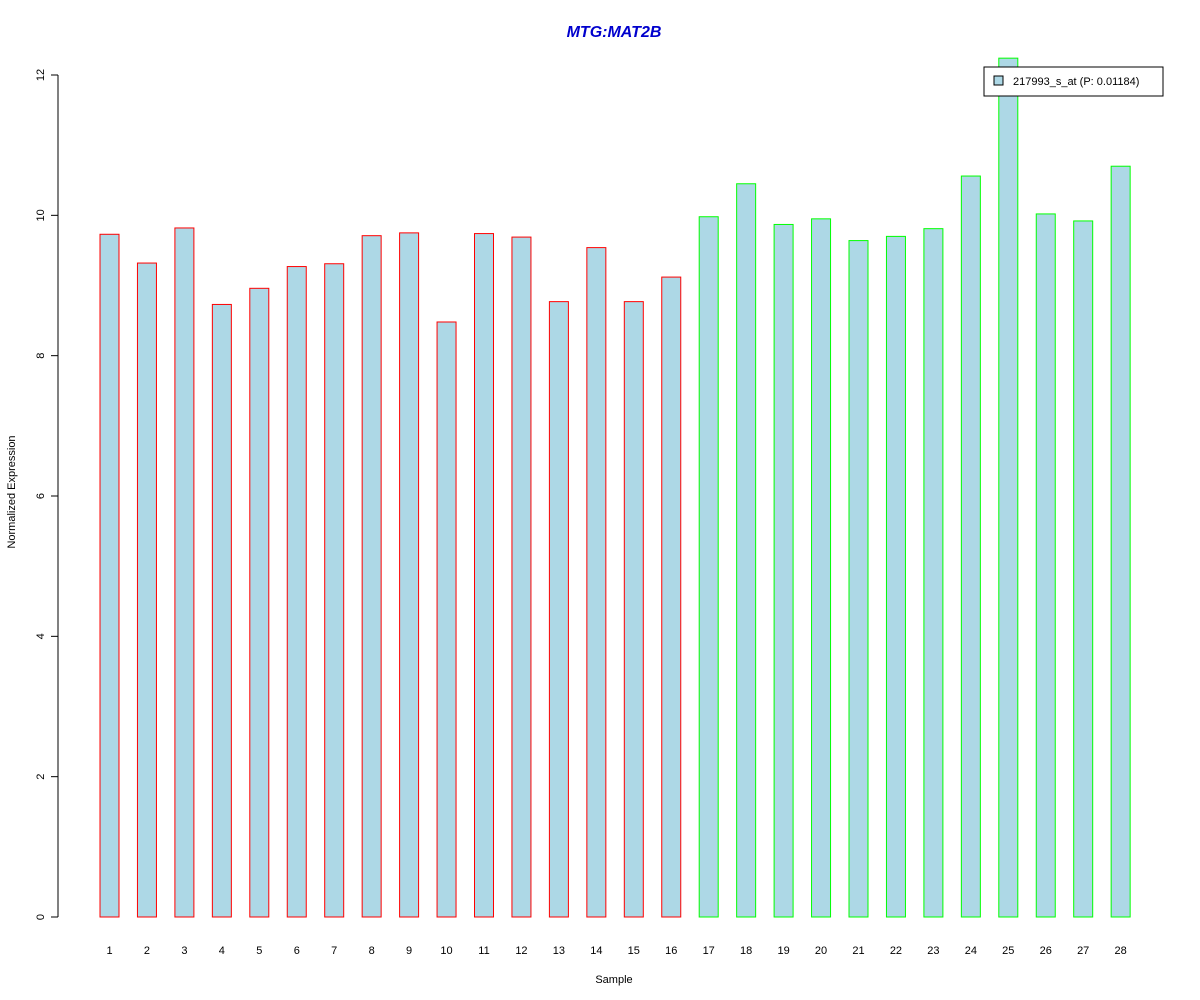  Describe the element at coordinates (896, 951) in the screenshot. I see `x-tick-label: 22` at that location.